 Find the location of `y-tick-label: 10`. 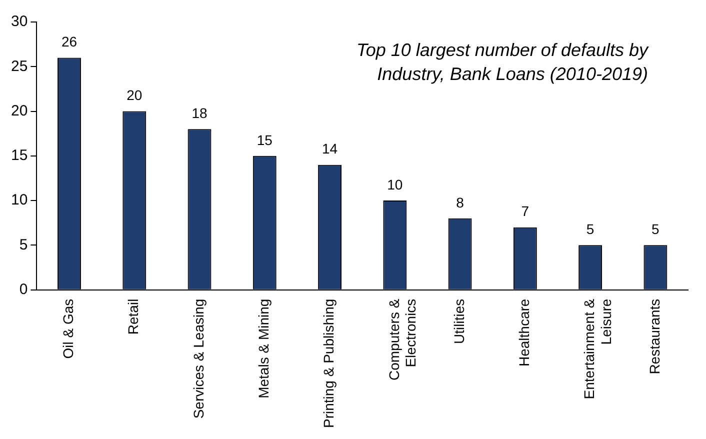

y-tick-label: 10 is located at coordinates (19, 200).